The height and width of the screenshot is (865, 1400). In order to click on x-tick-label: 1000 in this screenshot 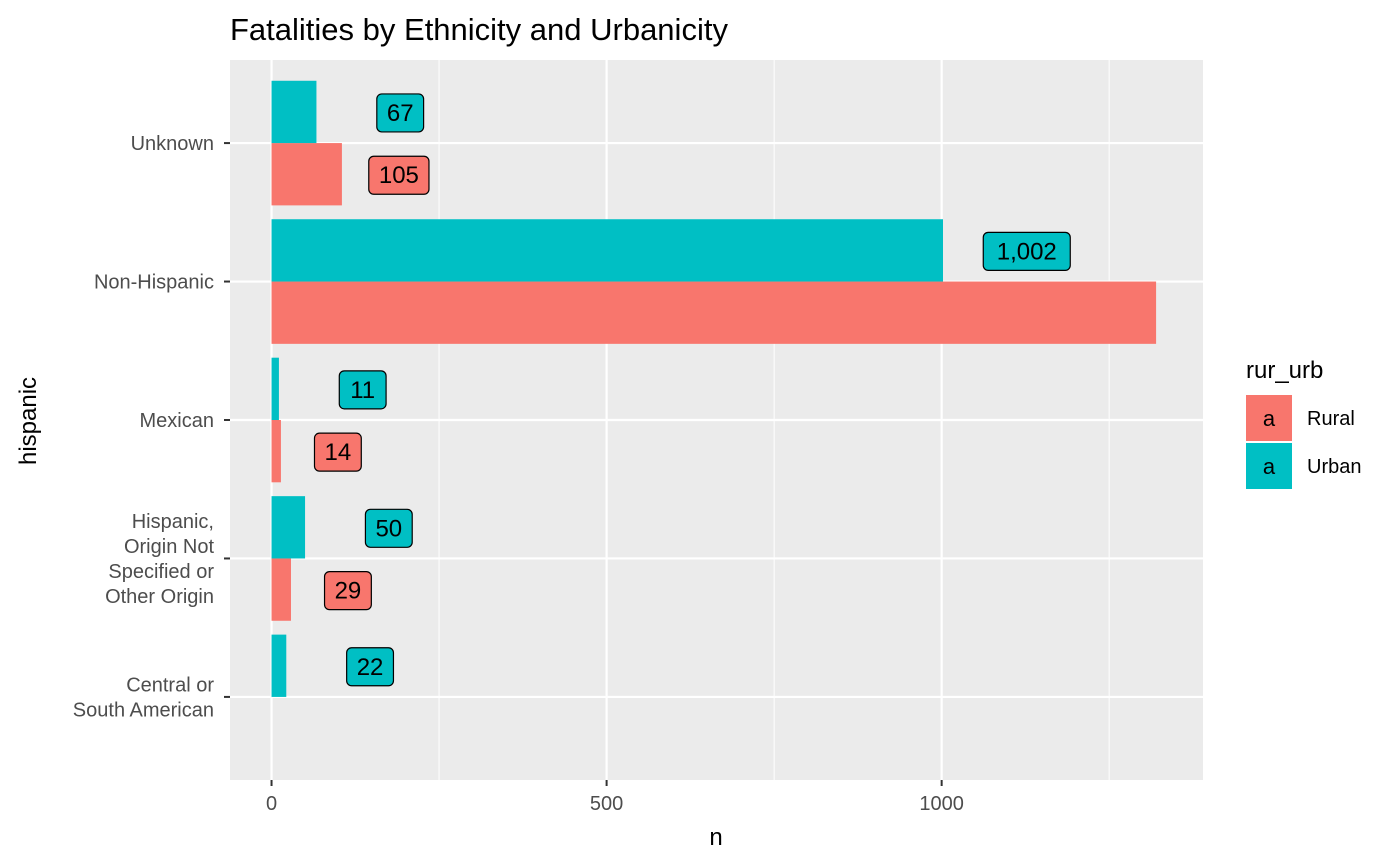, I will do `click(941, 804)`.